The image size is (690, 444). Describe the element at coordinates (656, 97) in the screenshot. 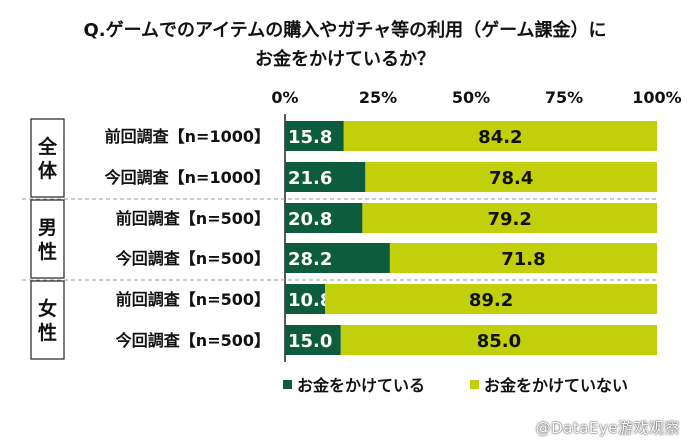

I see `x-tick-label: 100%` at that location.